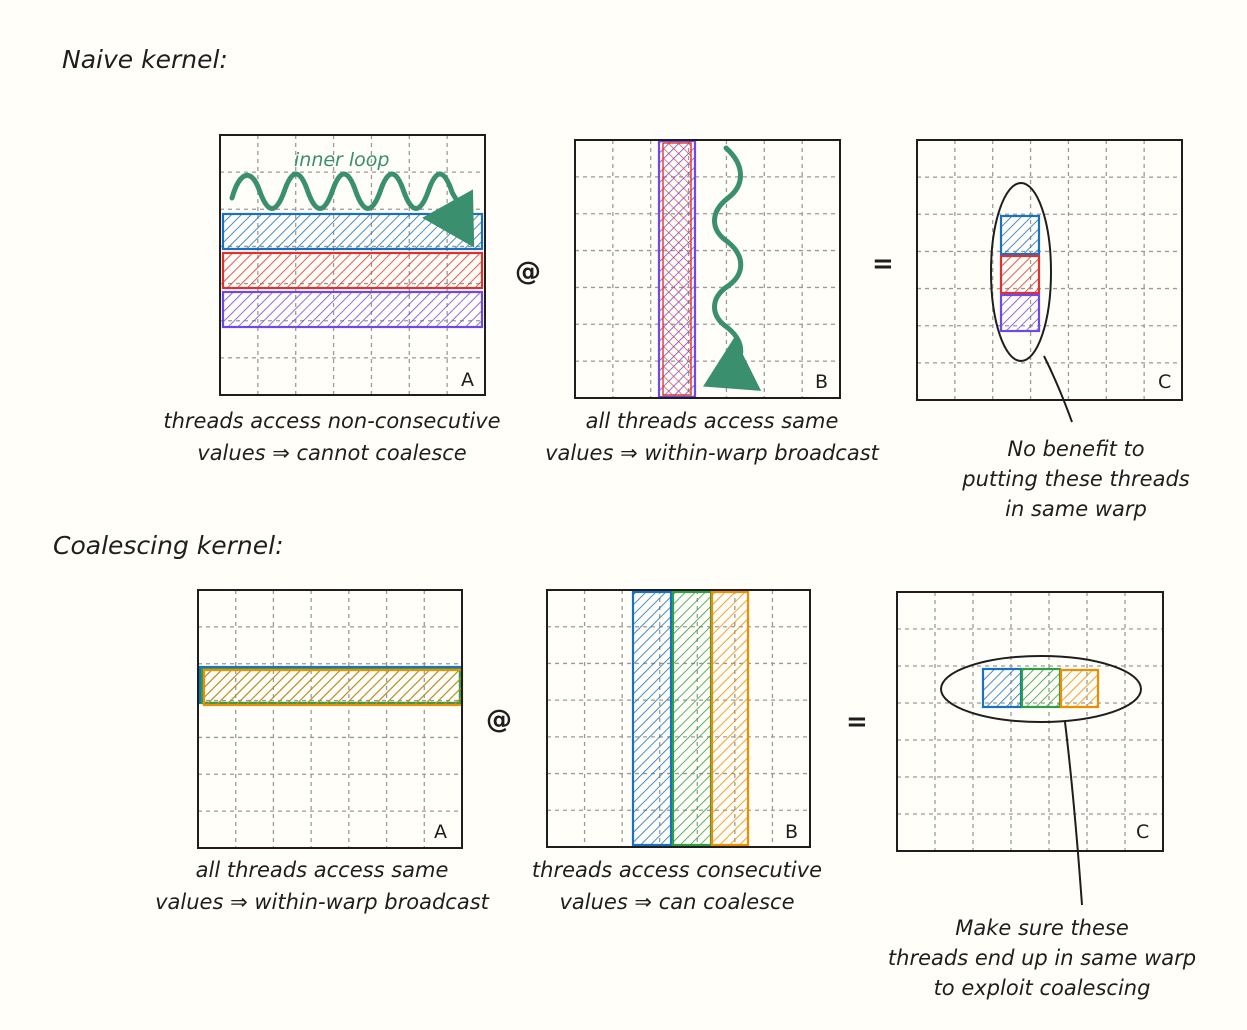 This screenshot has height=1030, width=1247. I want to click on naive-equals-operator: =, so click(883, 264).